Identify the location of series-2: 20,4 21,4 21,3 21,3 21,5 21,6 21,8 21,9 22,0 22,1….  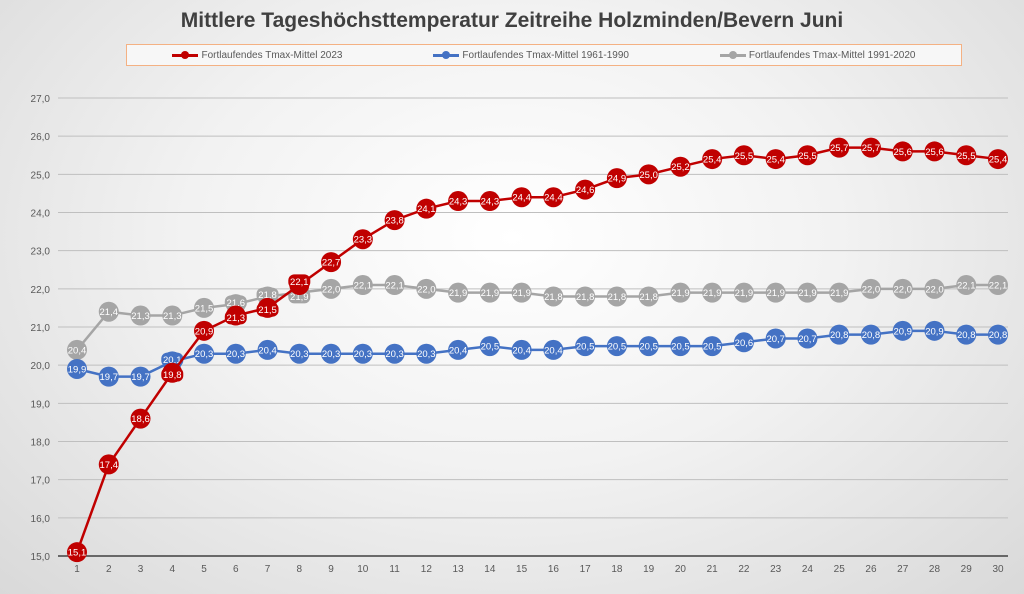
(537, 317).